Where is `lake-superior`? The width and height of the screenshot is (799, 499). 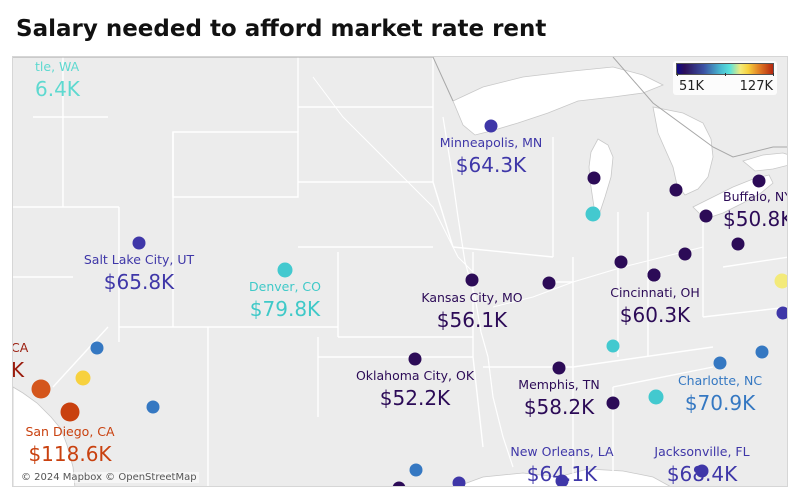 lake-superior is located at coordinates (558, 101).